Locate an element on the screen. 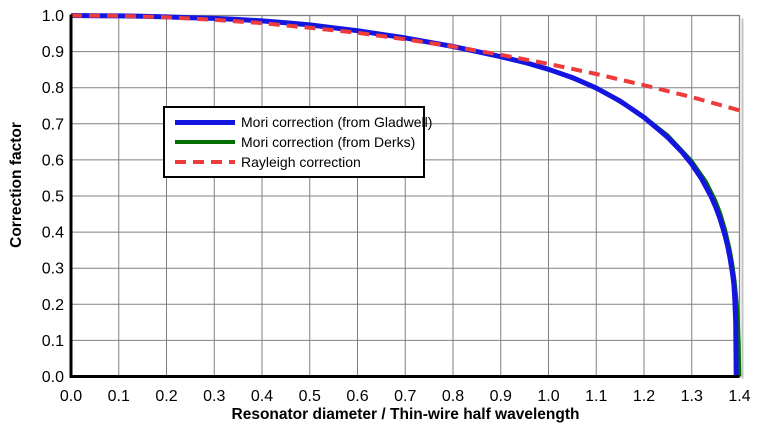 Image resolution: width=768 pixels, height=432 pixels. y-tick-label: 0.4 is located at coordinates (53, 233).